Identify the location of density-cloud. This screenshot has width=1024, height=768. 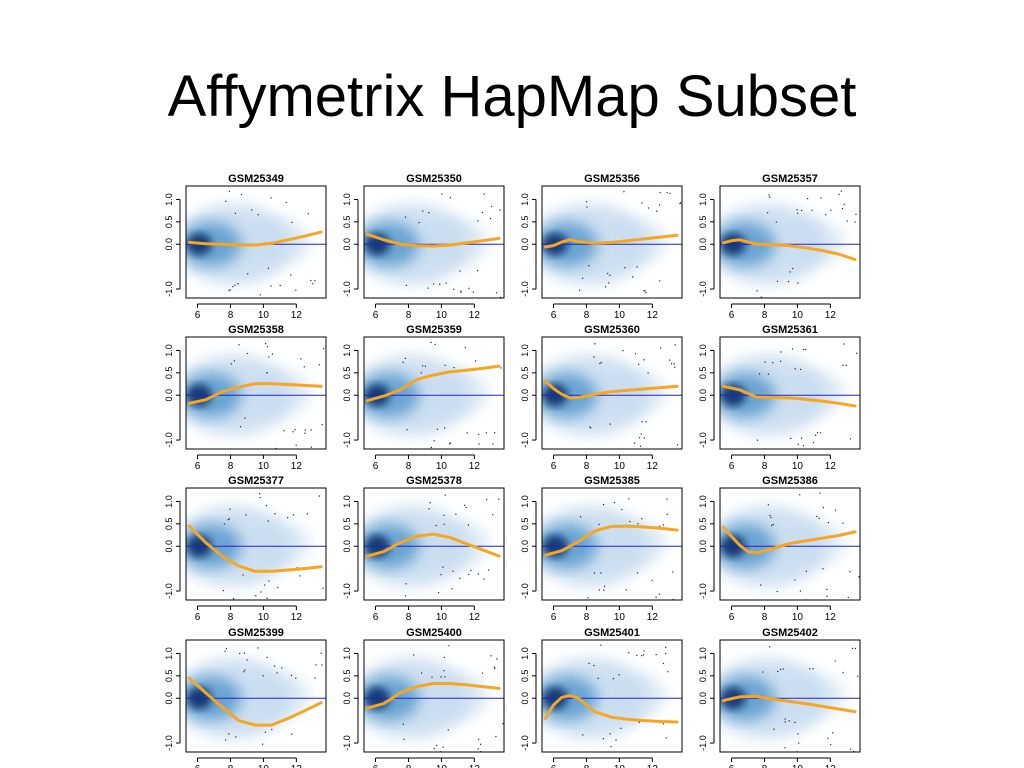
(434, 698).